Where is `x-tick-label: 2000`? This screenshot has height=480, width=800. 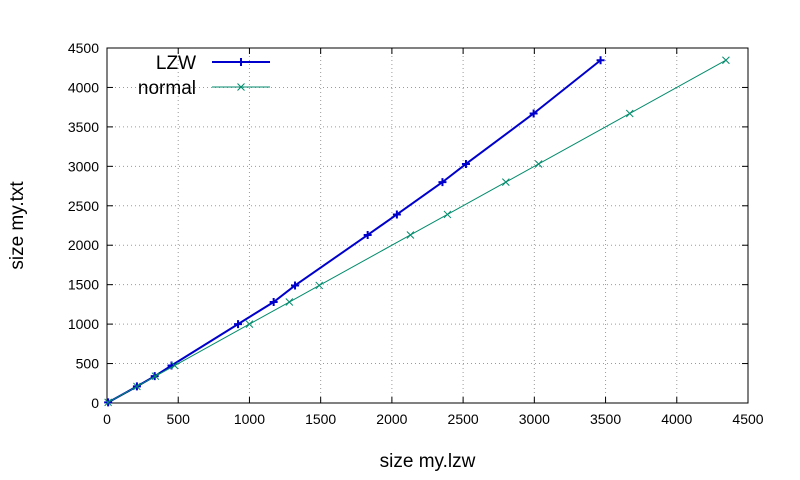 x-tick-label: 2000 is located at coordinates (391, 419).